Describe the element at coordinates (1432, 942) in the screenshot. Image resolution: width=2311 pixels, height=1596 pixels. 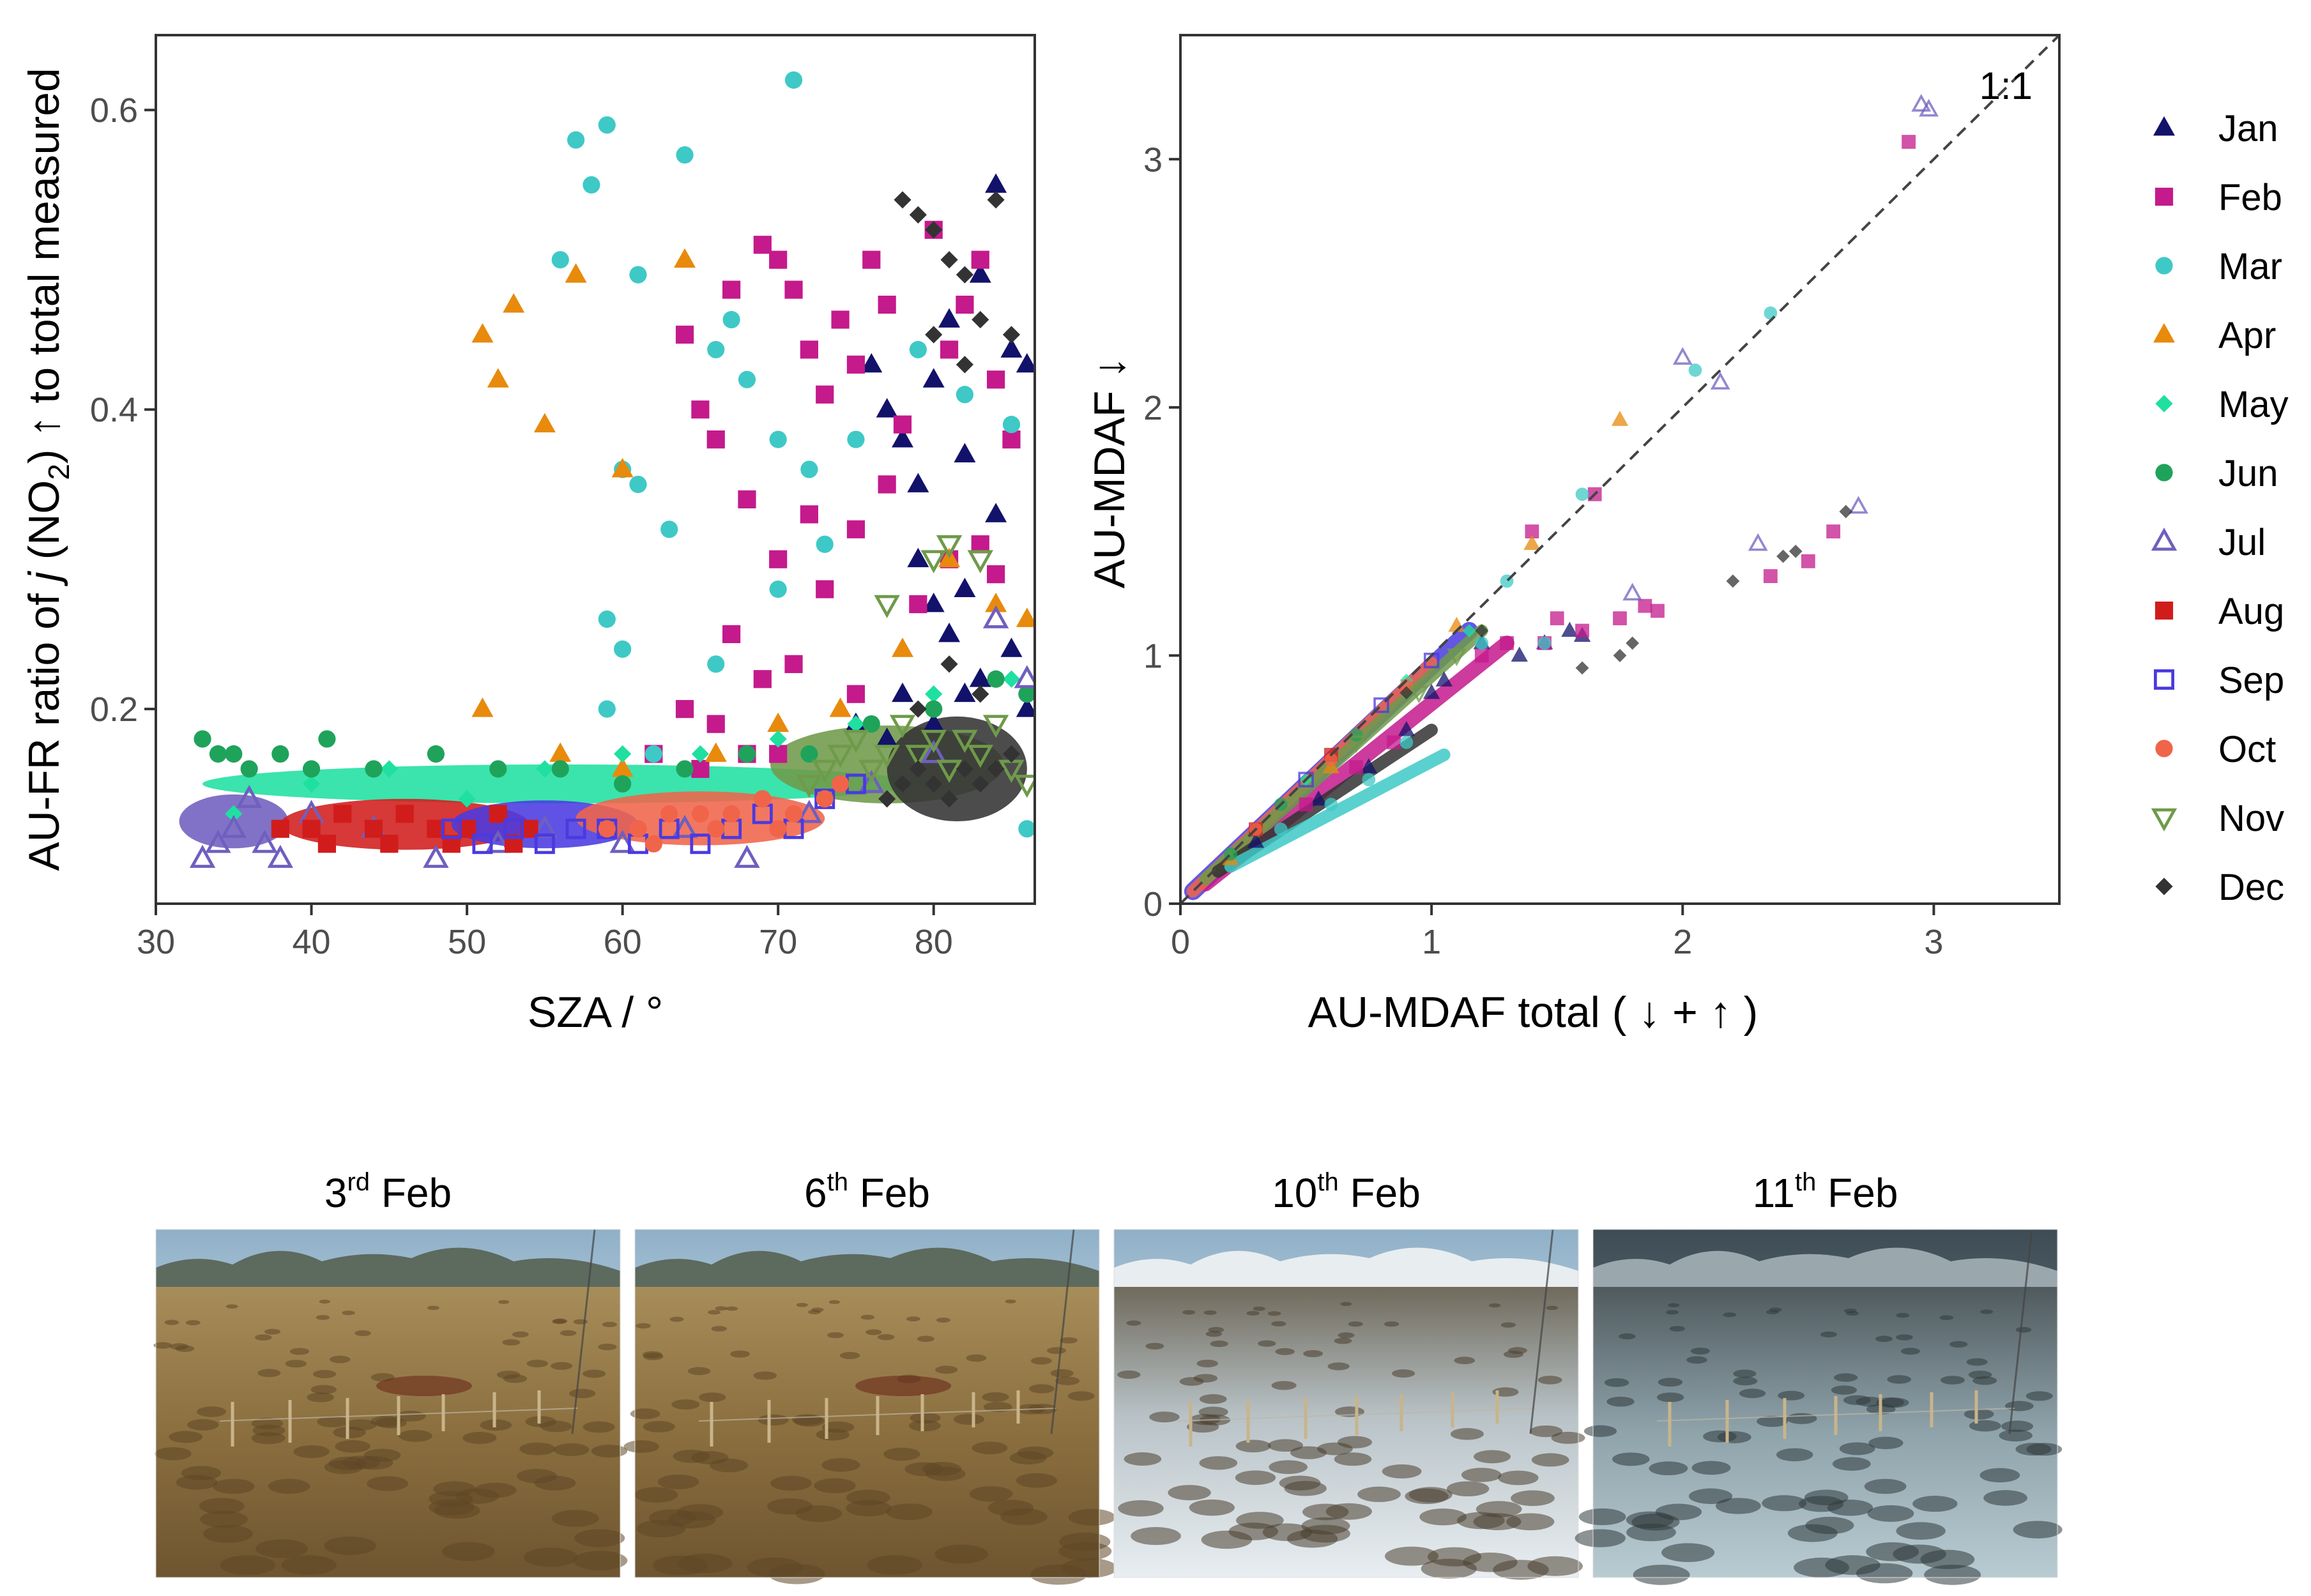
I see `right-x-tick-label-1: 1` at that location.